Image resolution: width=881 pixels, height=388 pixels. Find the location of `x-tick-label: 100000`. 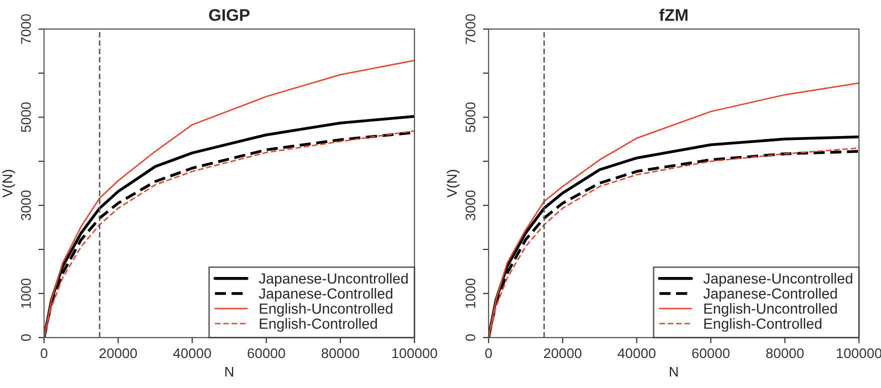

x-tick-label: 100000 is located at coordinates (415, 353).